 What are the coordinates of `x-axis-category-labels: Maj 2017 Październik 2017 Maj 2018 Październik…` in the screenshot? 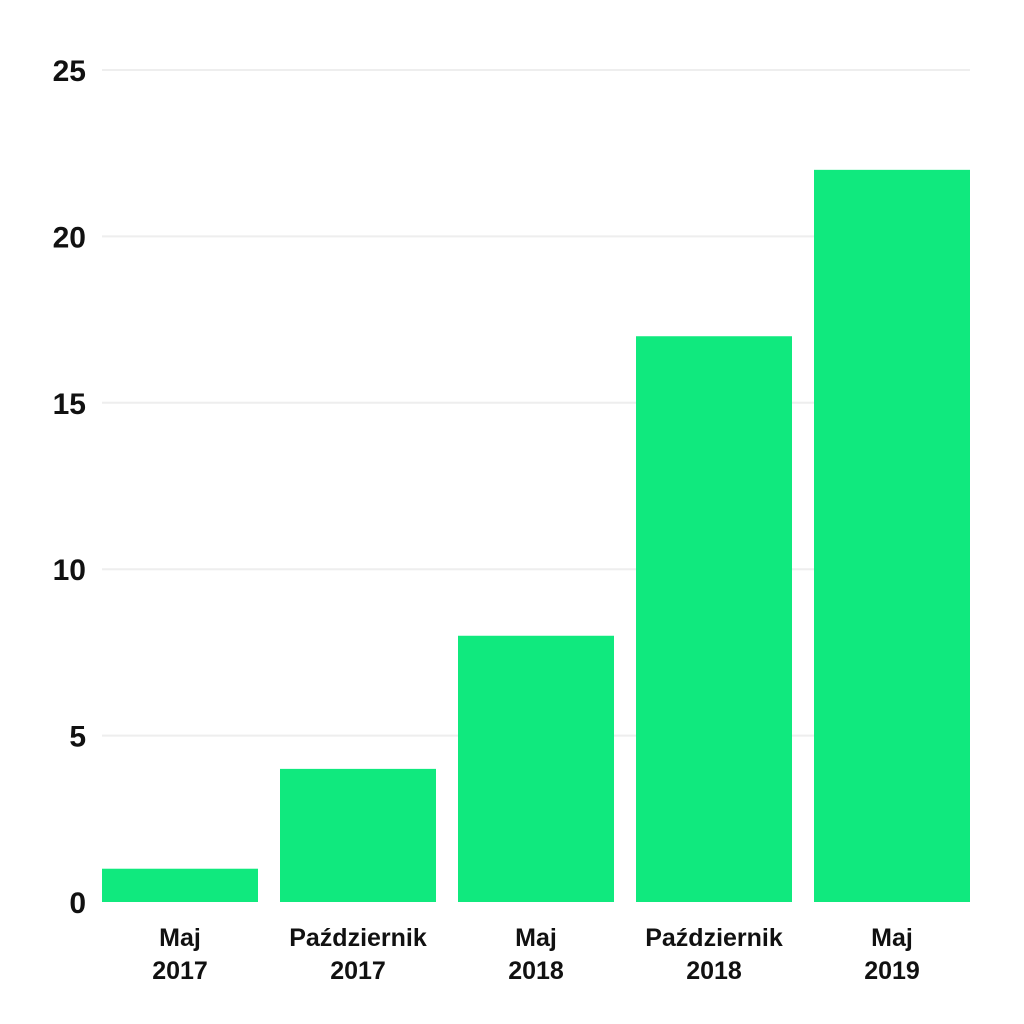 It's located at (536, 954).